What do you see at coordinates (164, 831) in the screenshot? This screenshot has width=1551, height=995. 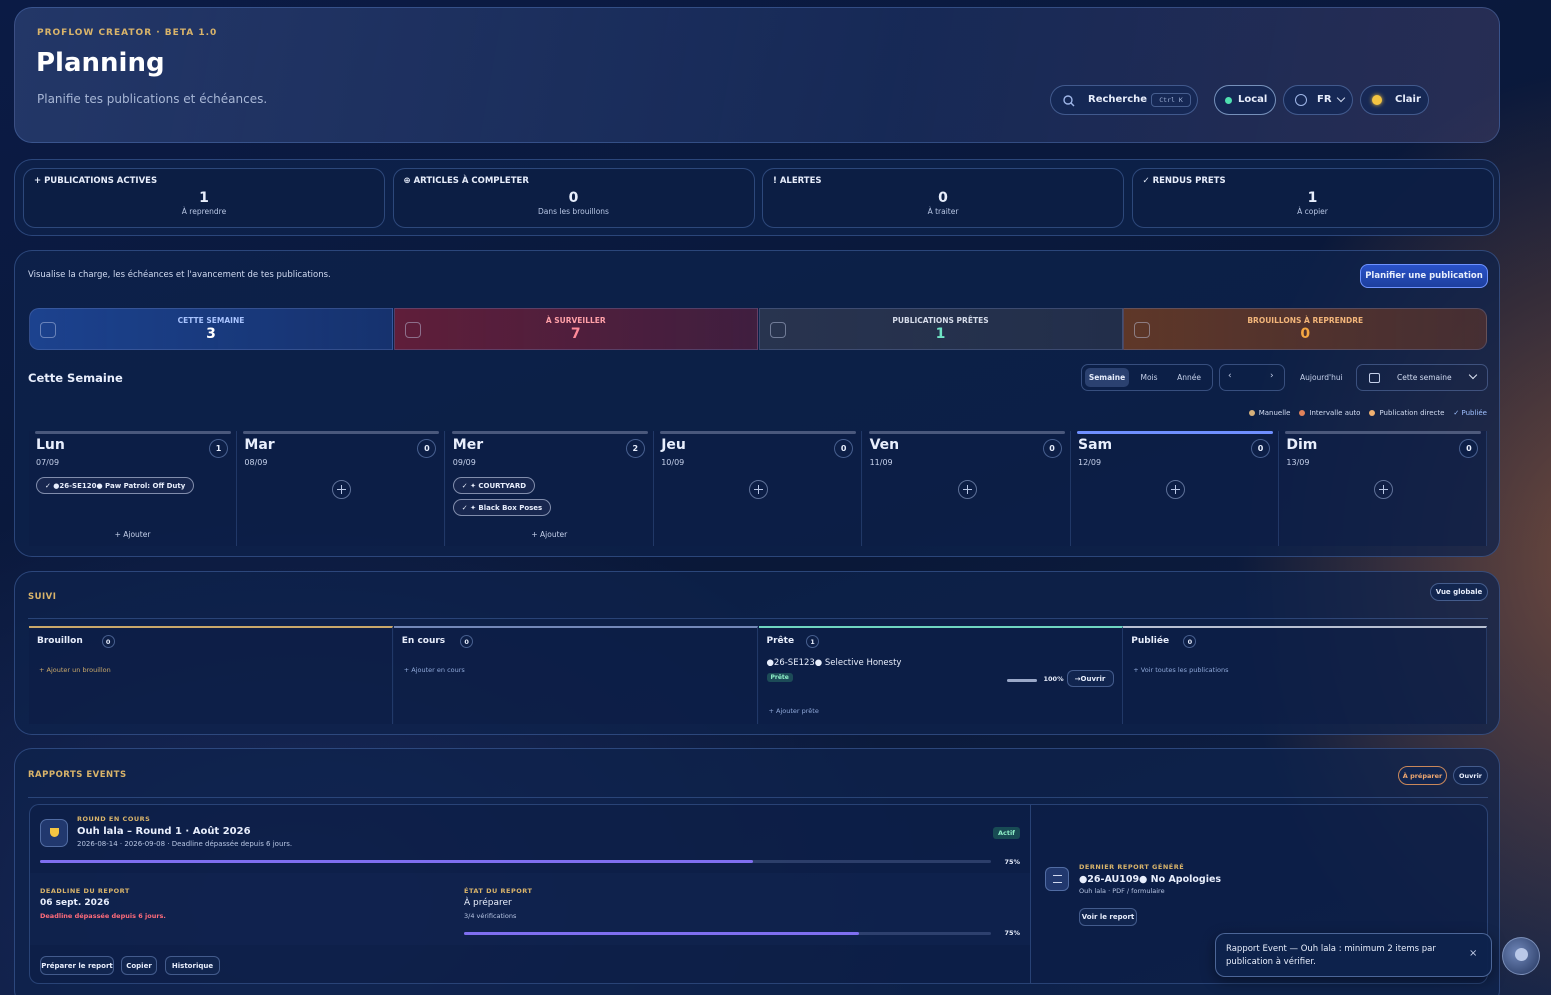 I see `round-title: Ouh lala – Round 1 · Août 2026` at bounding box center [164, 831].